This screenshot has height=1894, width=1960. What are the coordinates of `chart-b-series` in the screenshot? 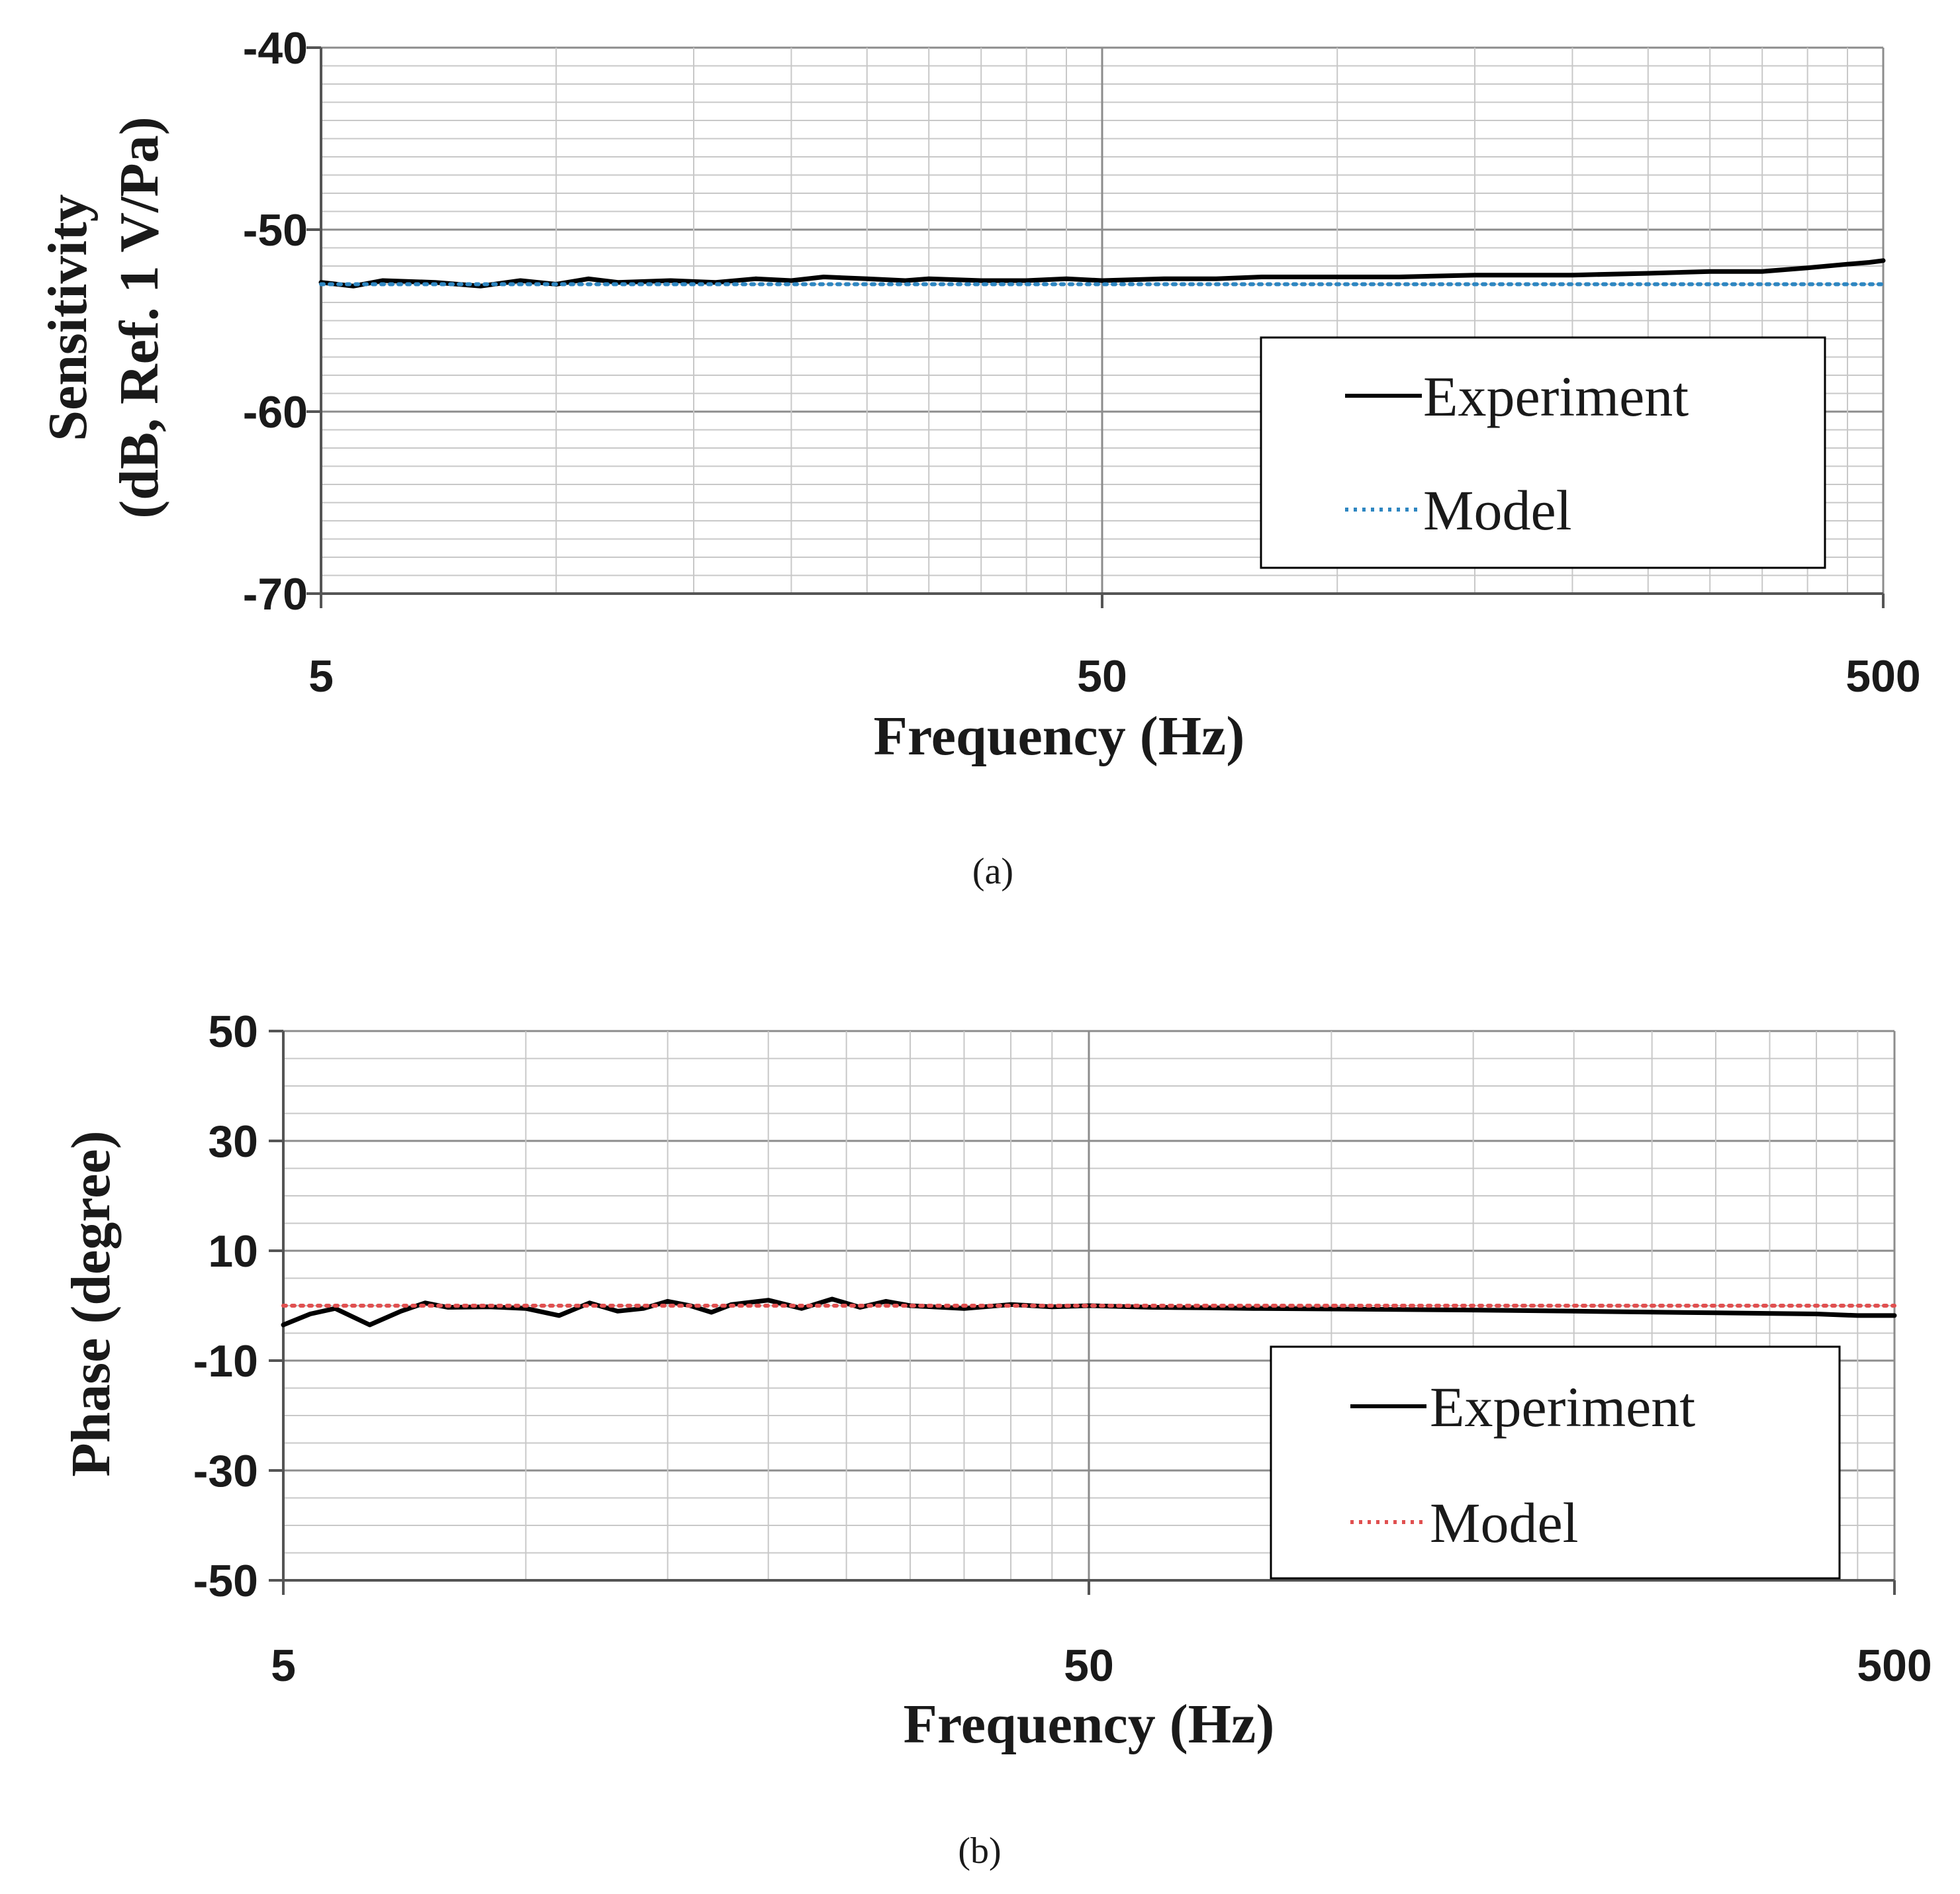 It's located at (1089, 1312).